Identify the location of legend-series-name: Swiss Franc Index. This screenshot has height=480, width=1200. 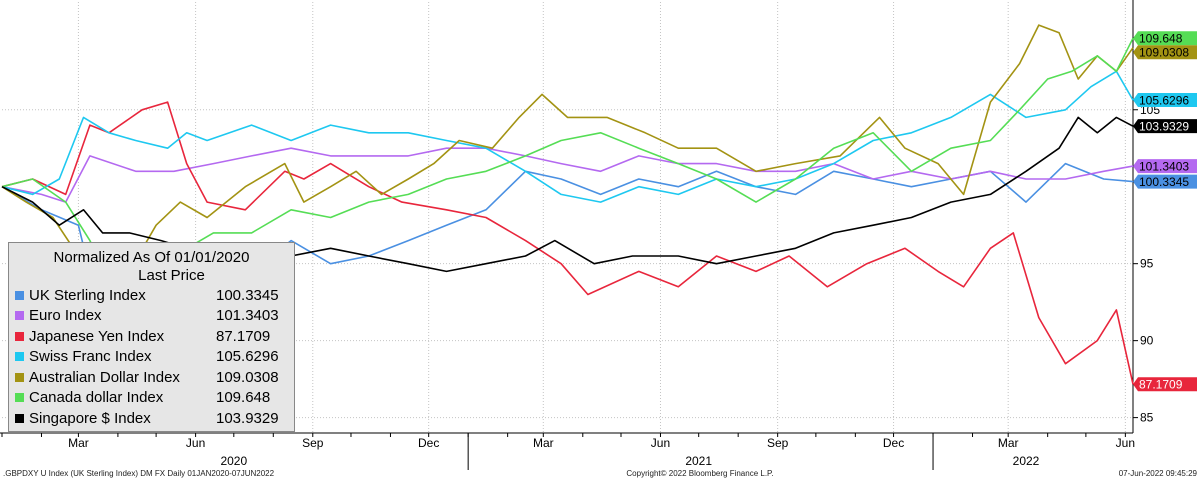
(90, 357).